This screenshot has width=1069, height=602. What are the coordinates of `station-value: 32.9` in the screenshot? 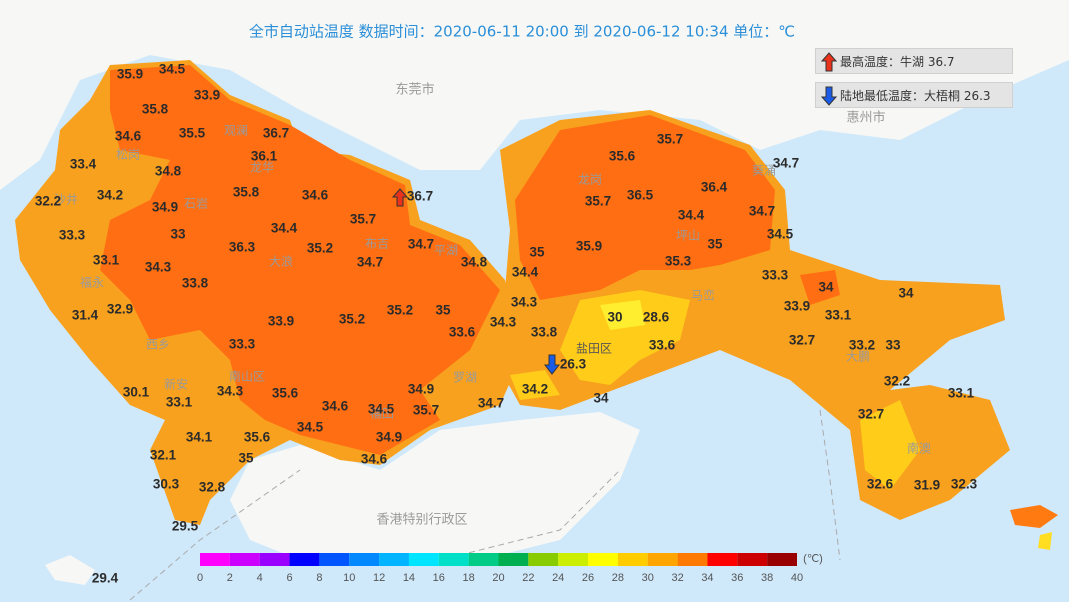 It's located at (120, 309).